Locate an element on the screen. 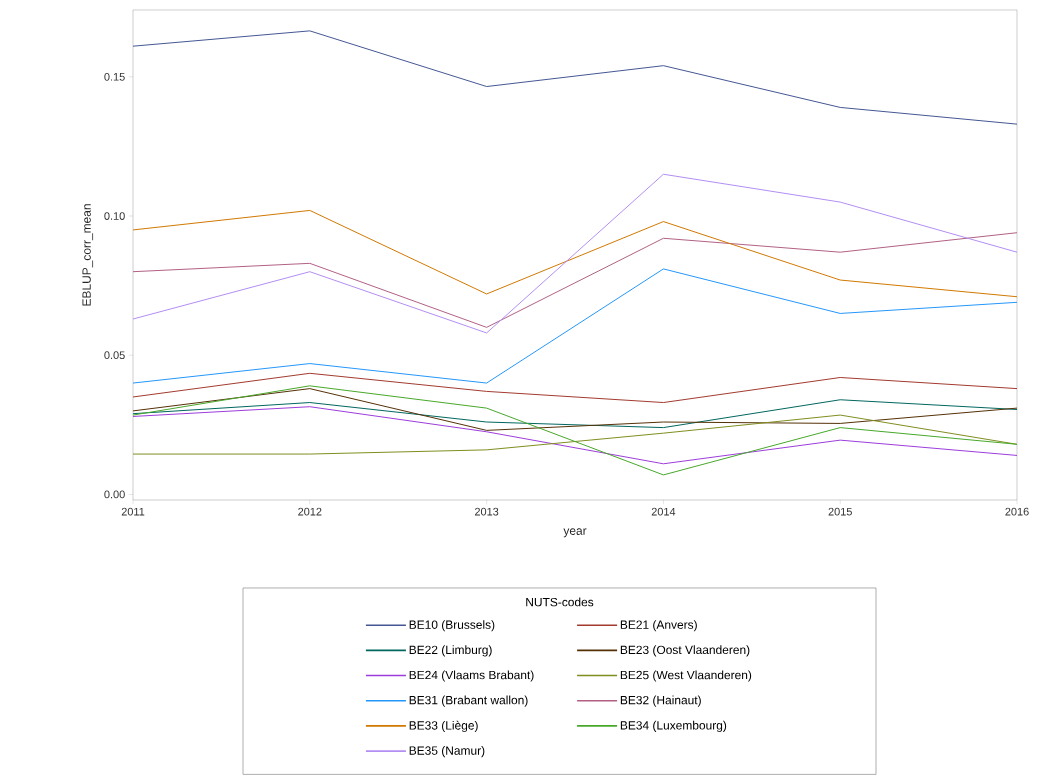 This screenshot has width=1044, height=784. legend-label: BE32 (Hainaut) is located at coordinates (660, 701).